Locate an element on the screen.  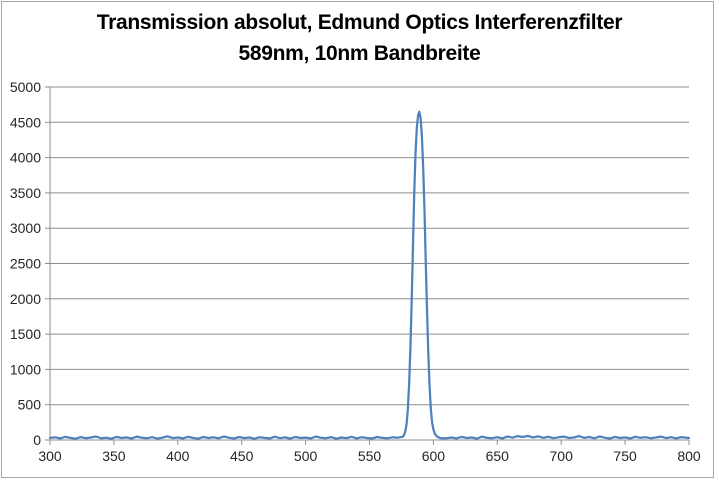
y-tick-label-3000: 3000 is located at coordinates (25, 228).